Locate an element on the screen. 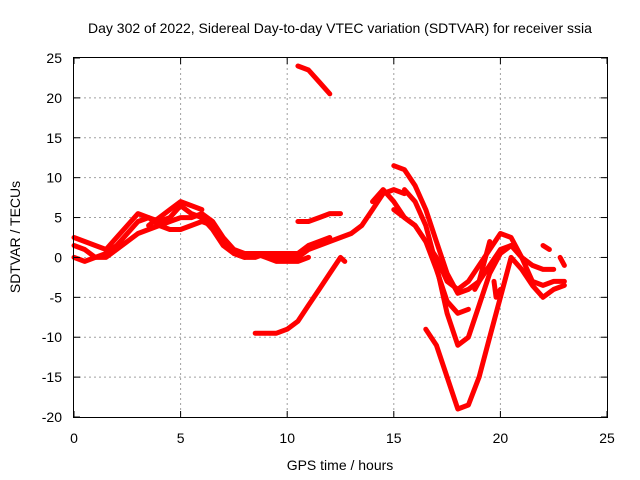 The image size is (640, 480). y-tick-label: -10 is located at coordinates (52, 337).